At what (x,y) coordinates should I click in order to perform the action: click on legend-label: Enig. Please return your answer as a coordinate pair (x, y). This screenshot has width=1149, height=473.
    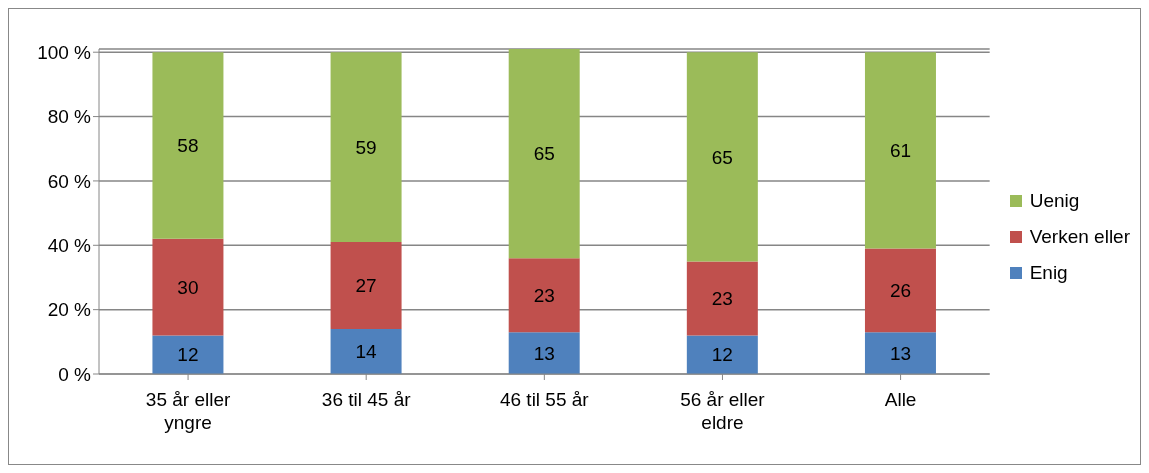
    Looking at the image, I should click on (1048, 272).